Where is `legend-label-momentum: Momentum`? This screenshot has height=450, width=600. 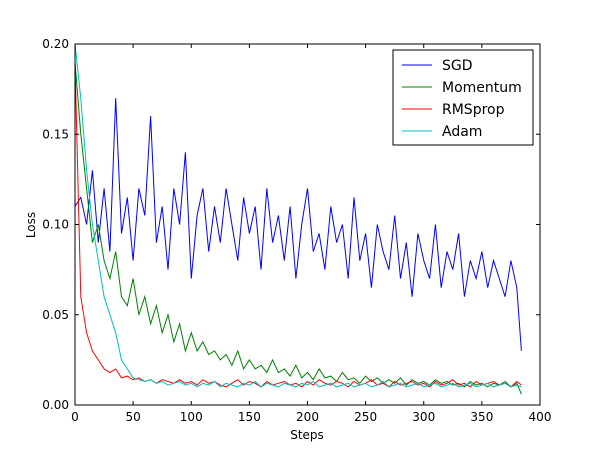
legend-label-momentum: Momentum is located at coordinates (482, 88).